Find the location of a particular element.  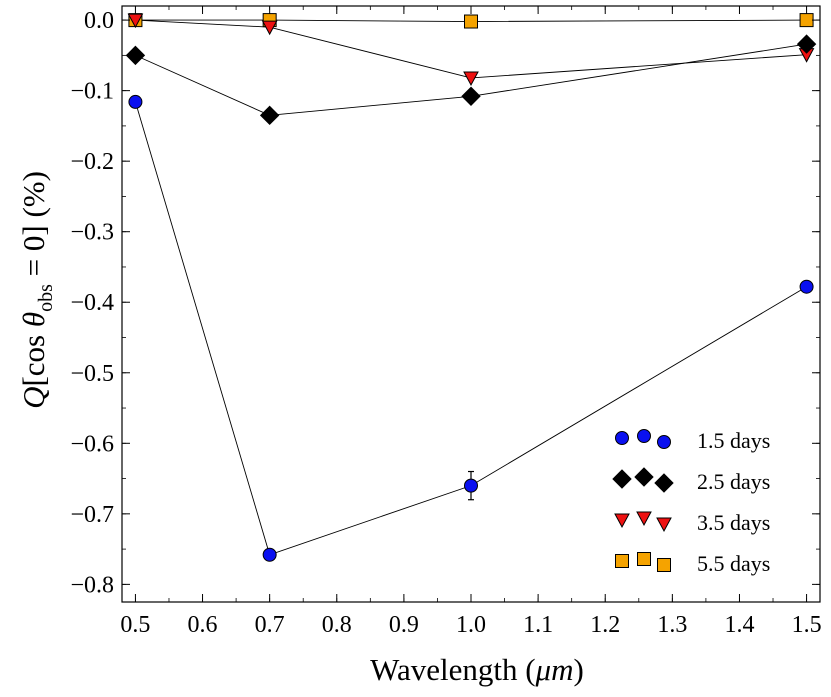

legend: 1.5 days 2.5 days 3.5 days 5.5 days is located at coordinates (691, 502).